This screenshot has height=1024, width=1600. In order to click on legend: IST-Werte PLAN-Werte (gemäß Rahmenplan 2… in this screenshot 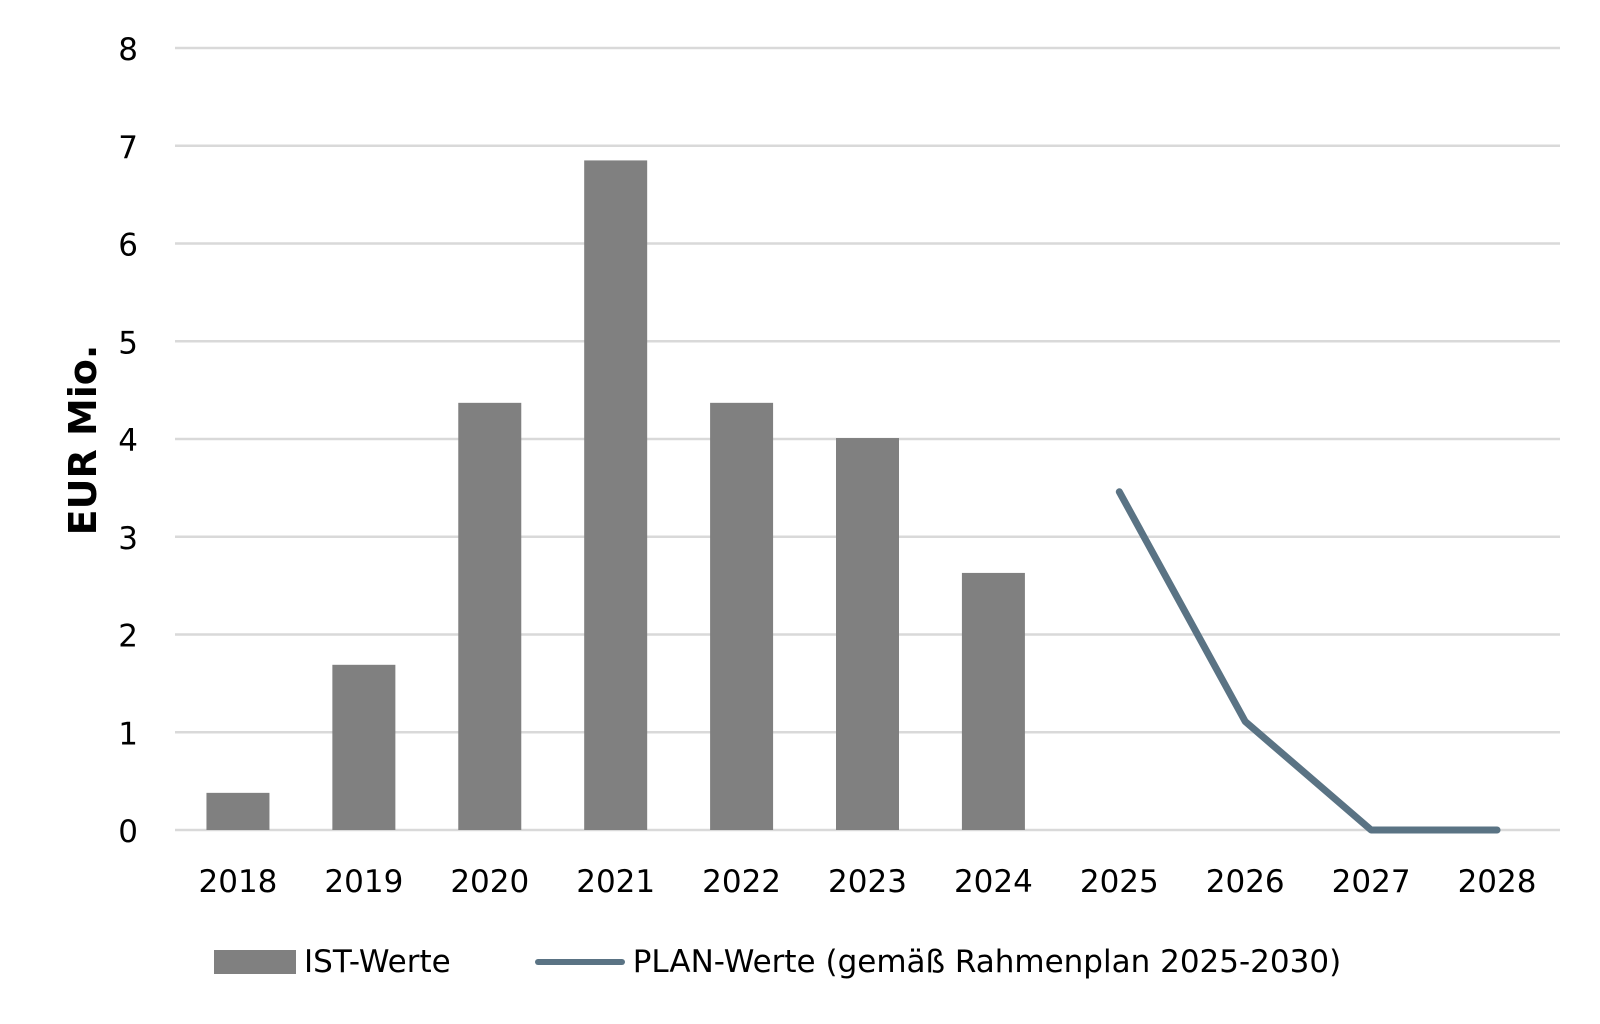, I will do `click(777, 962)`.